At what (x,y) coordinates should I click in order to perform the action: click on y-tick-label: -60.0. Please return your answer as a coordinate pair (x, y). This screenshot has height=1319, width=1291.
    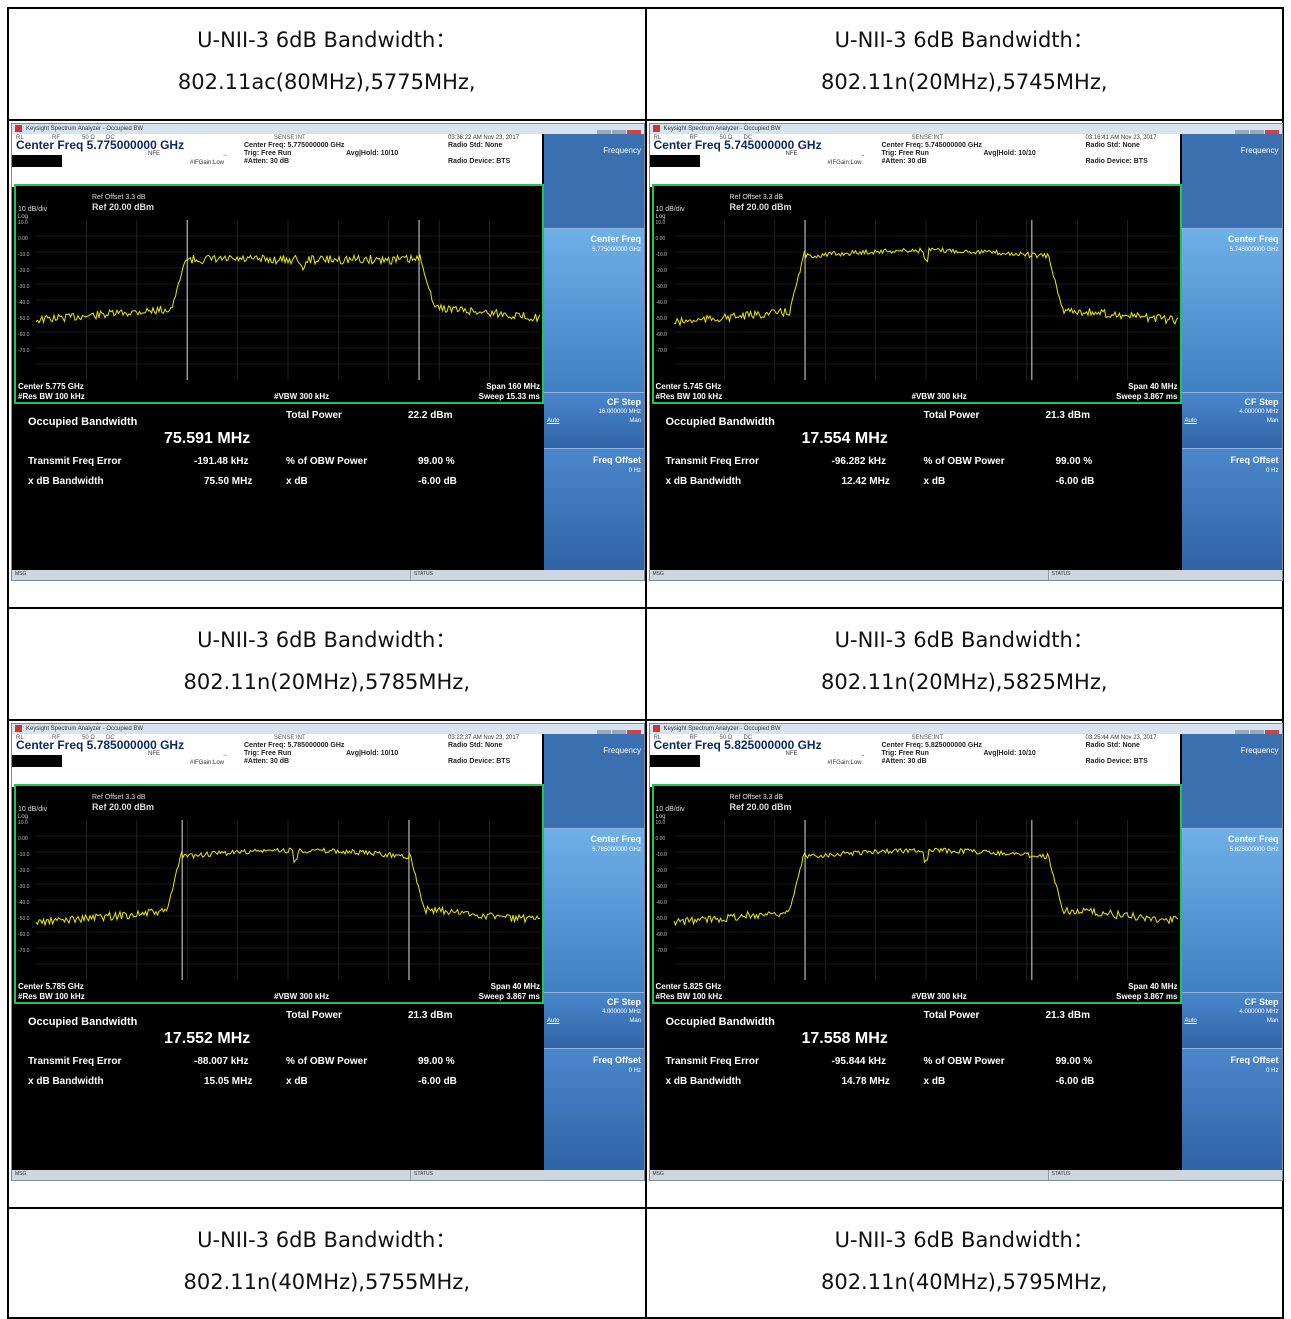
    Looking at the image, I should click on (24, 935).